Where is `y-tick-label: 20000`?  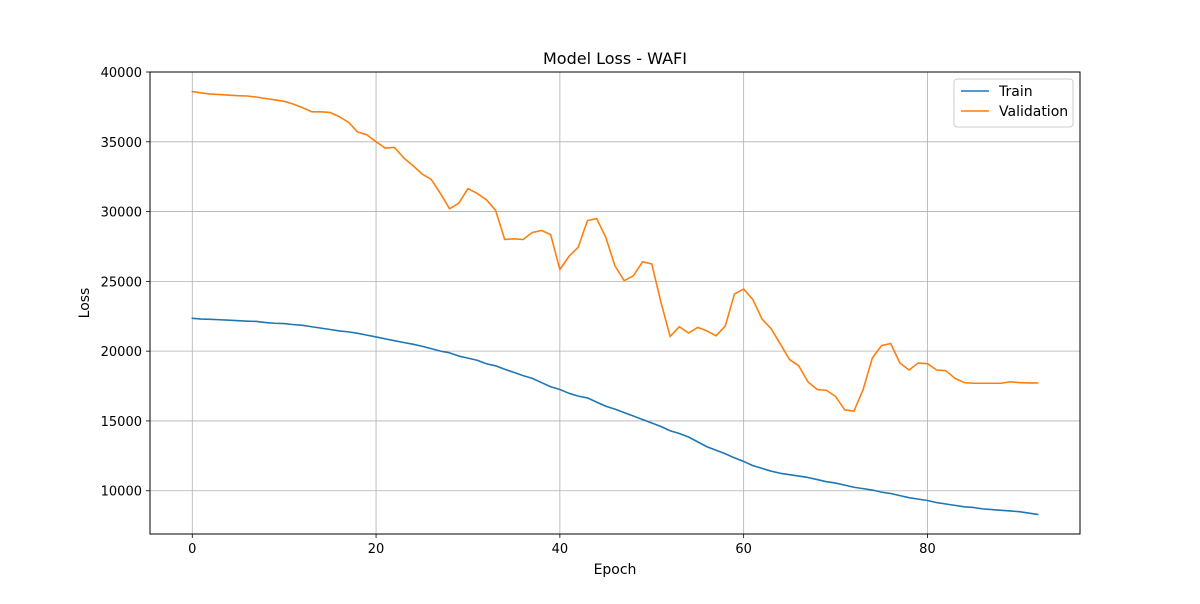 y-tick-label: 20000 is located at coordinates (121, 352).